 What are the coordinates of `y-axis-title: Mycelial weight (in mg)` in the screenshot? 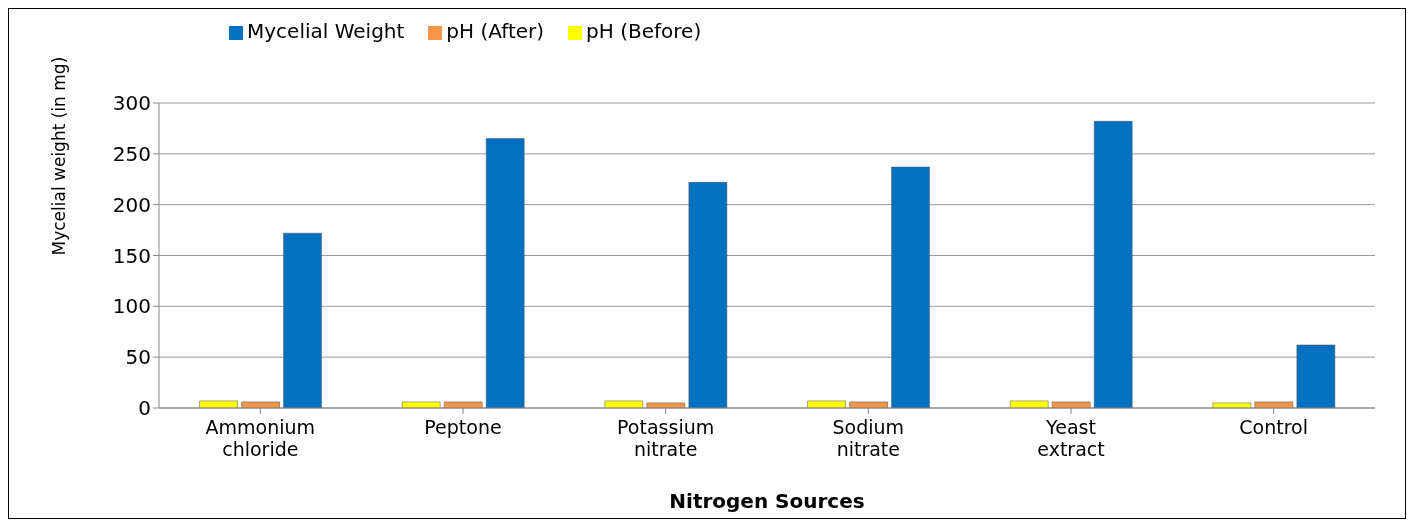 It's located at (59, 156).